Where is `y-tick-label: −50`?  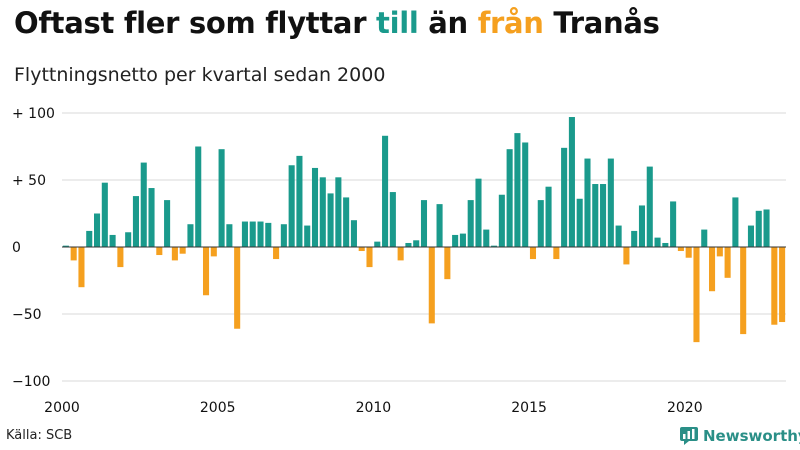 y-tick-label: −50 is located at coordinates (27, 315).